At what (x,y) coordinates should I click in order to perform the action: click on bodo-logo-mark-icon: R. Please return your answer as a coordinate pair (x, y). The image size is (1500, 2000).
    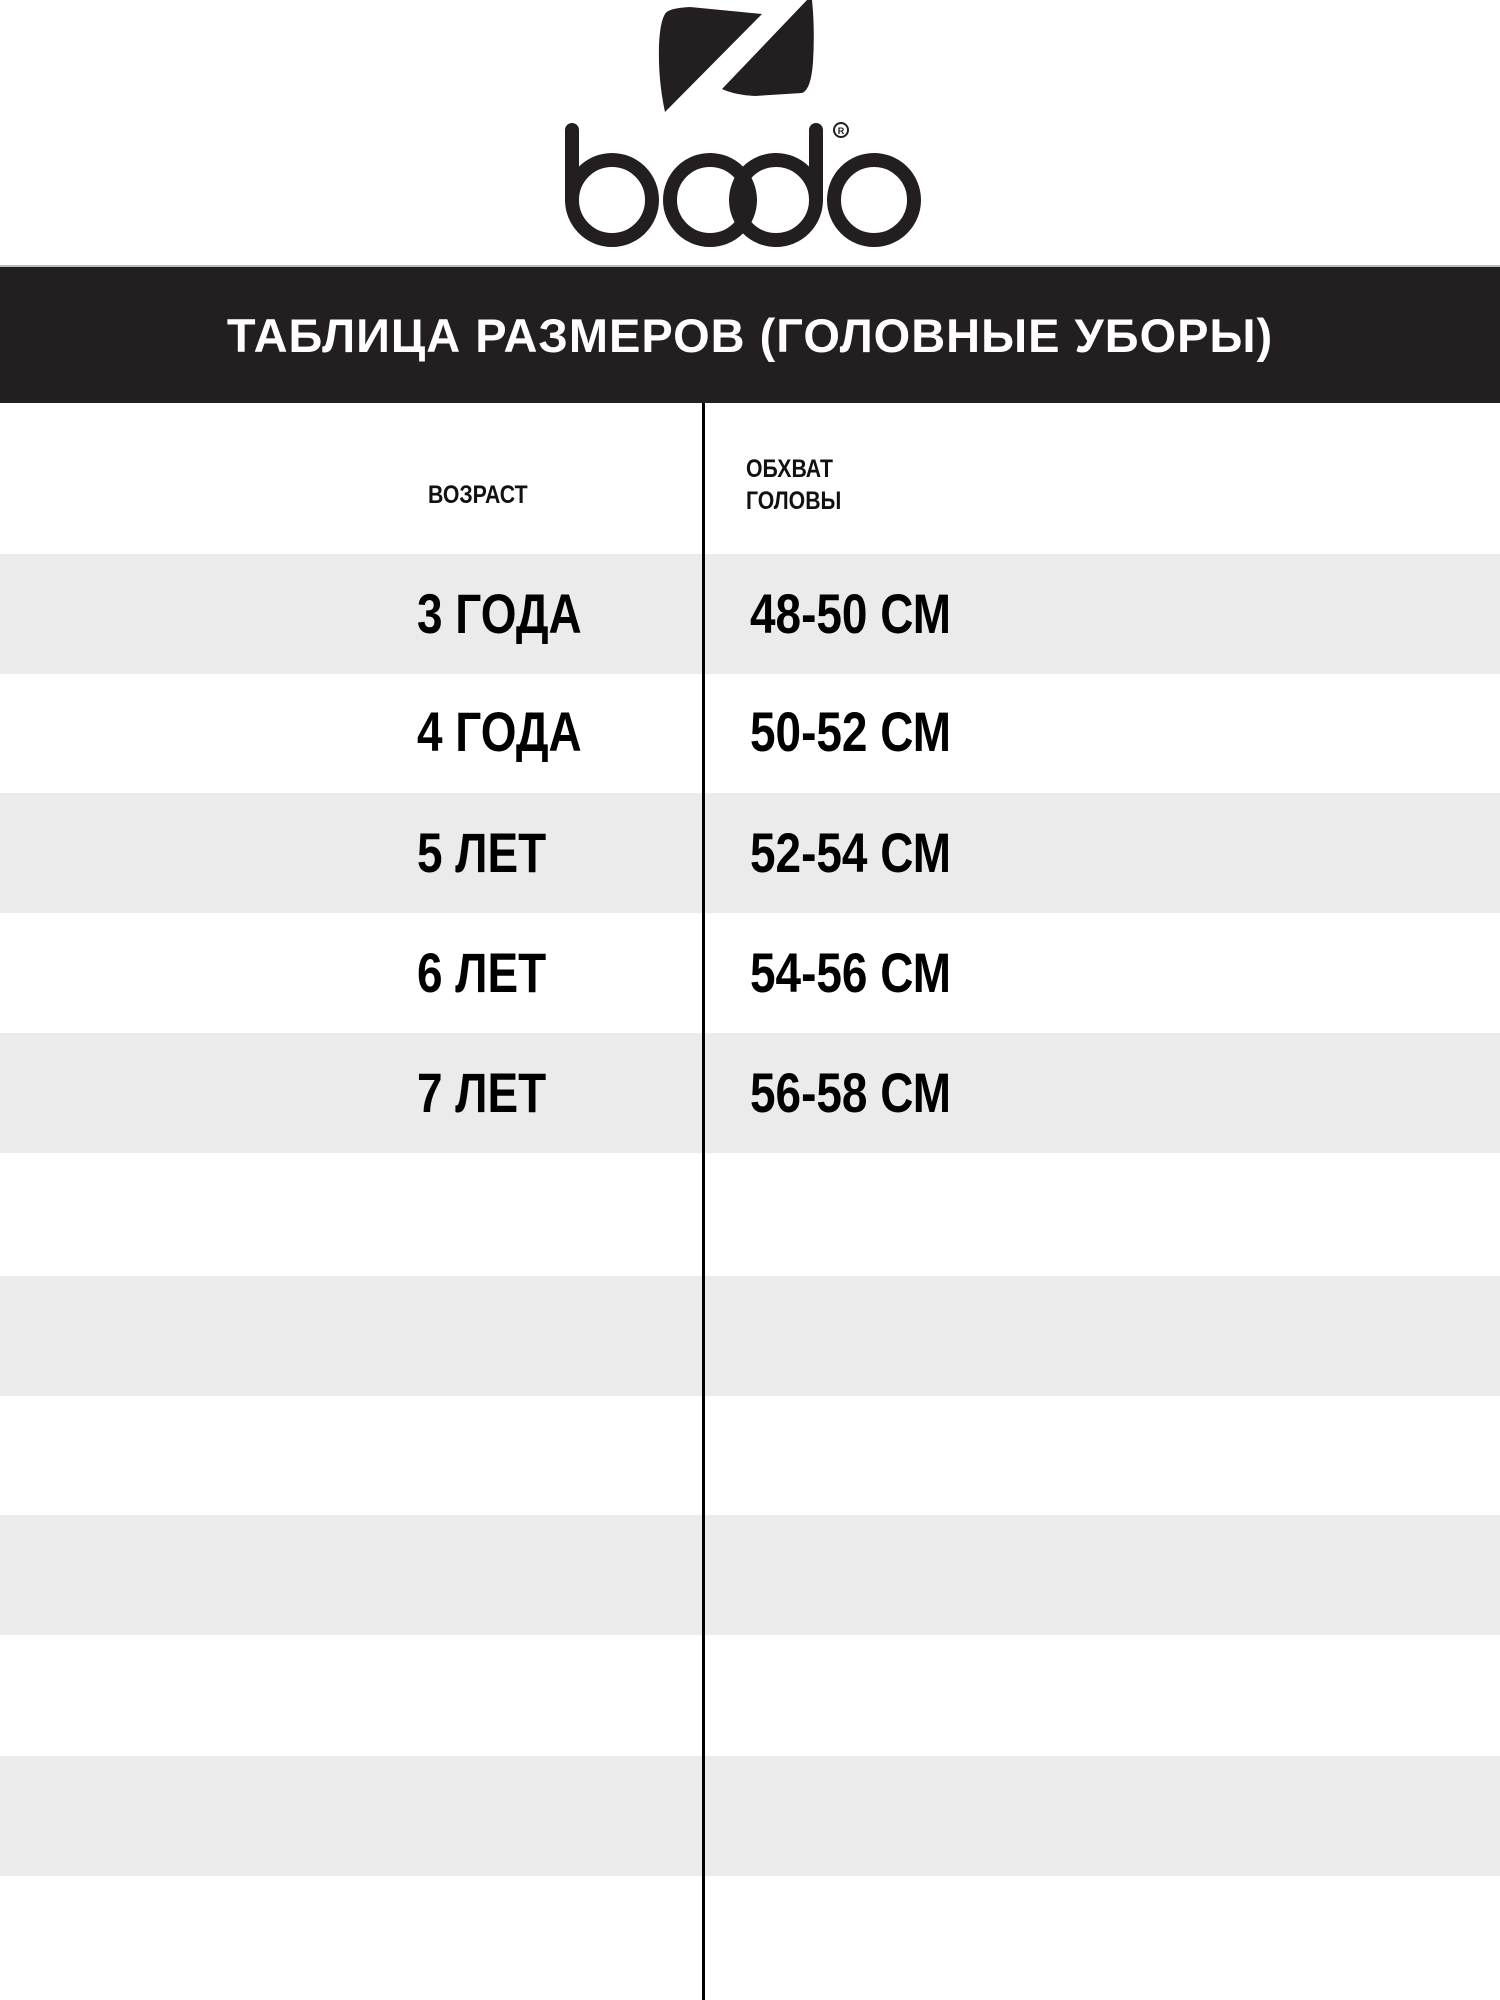
    Looking at the image, I should click on (743, 123).